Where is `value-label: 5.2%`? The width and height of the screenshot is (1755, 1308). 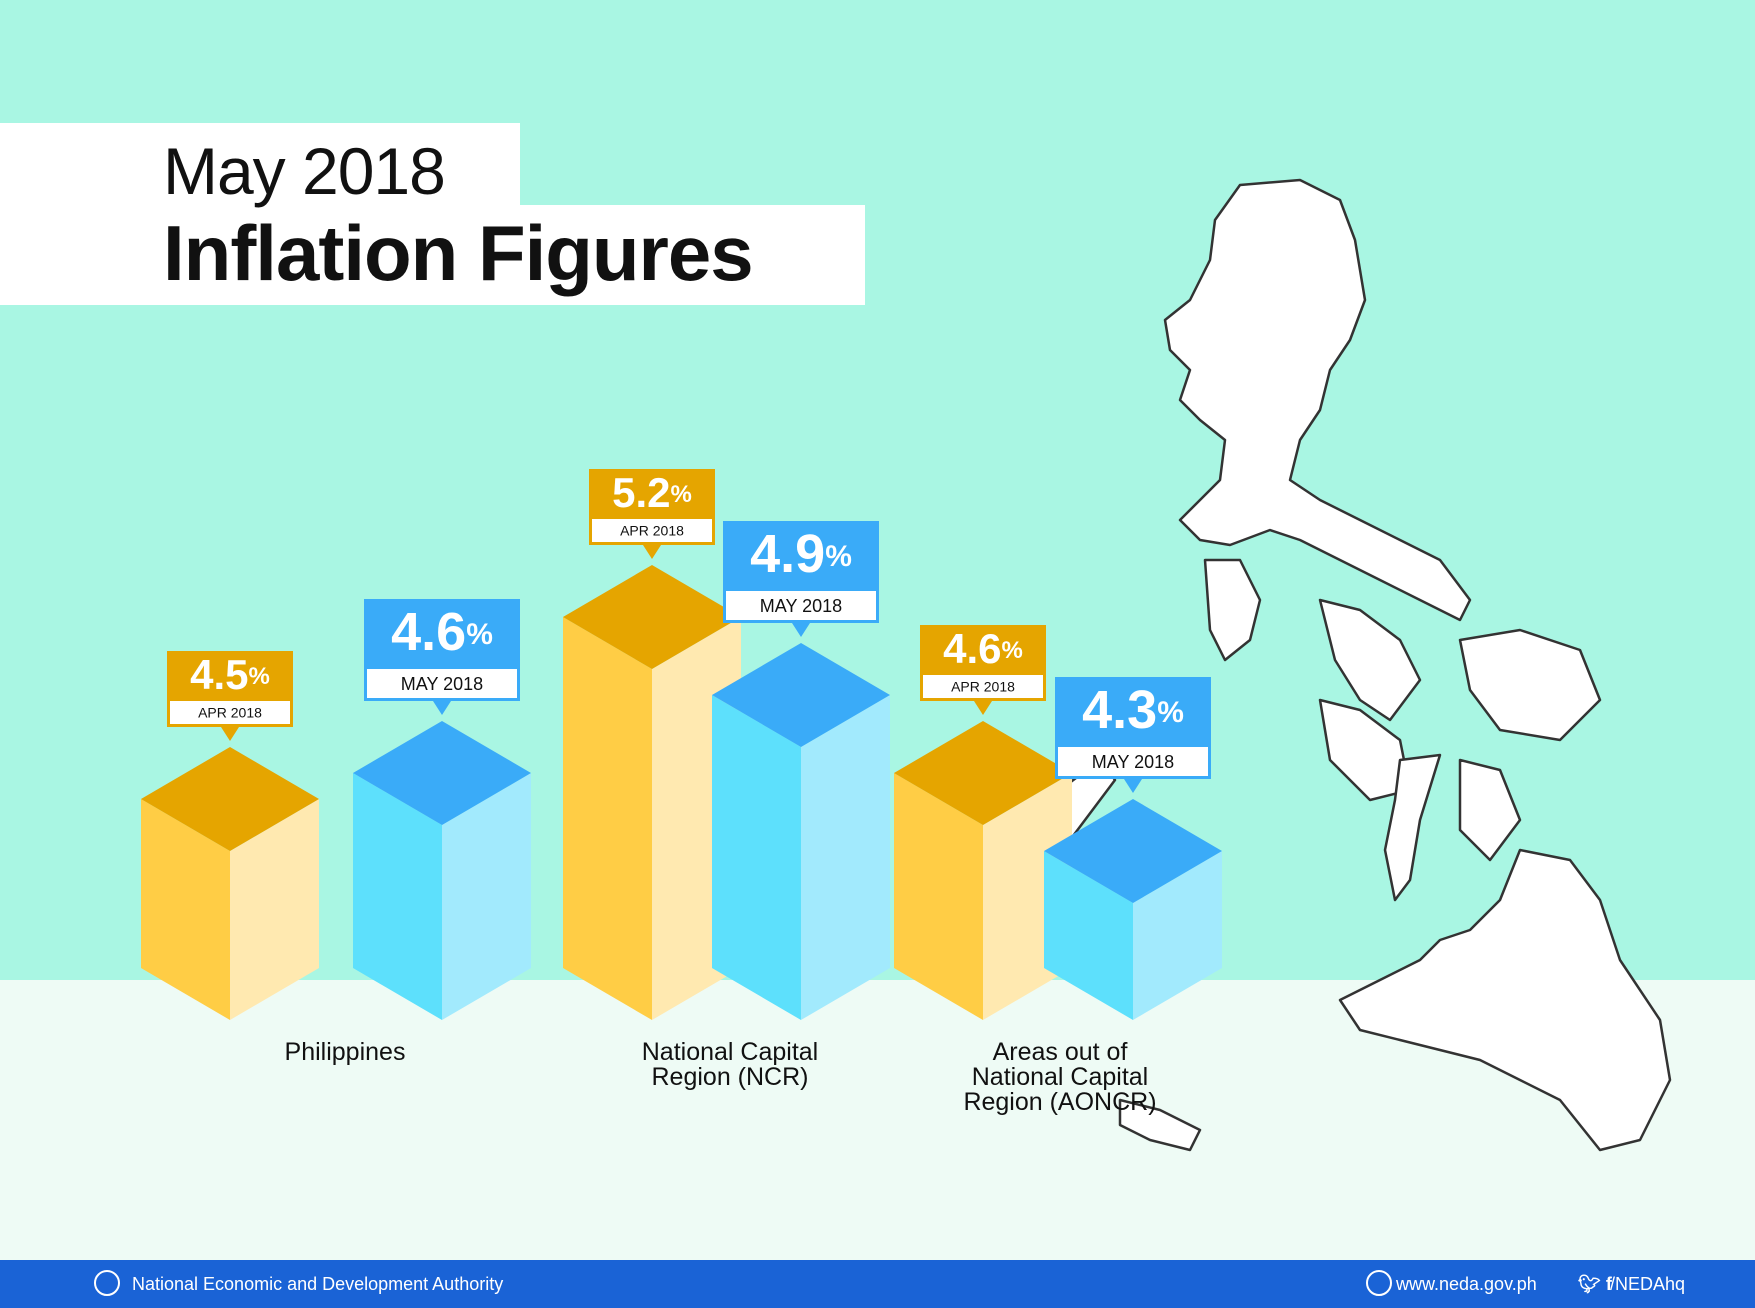 value-label: 5.2% is located at coordinates (652, 492).